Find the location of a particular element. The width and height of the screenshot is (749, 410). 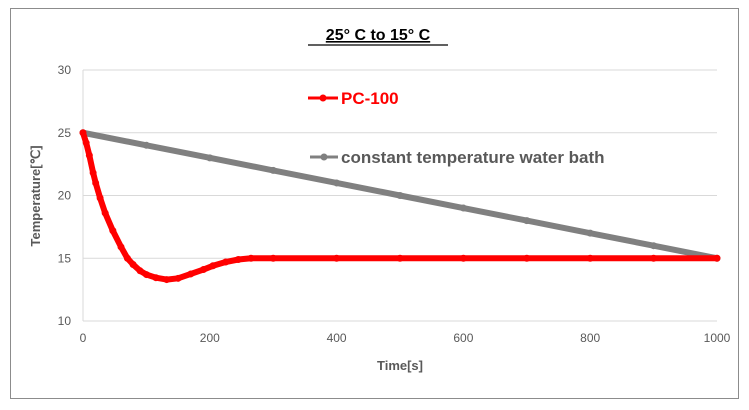

y-tick-label: 10 is located at coordinates (65, 321).